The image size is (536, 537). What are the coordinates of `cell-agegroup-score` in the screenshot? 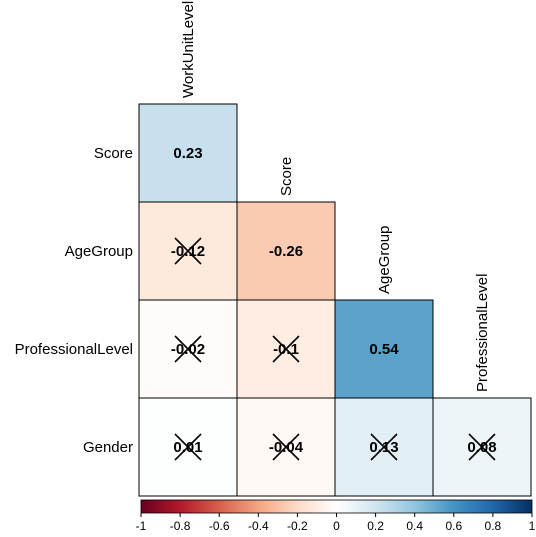 It's located at (286, 251).